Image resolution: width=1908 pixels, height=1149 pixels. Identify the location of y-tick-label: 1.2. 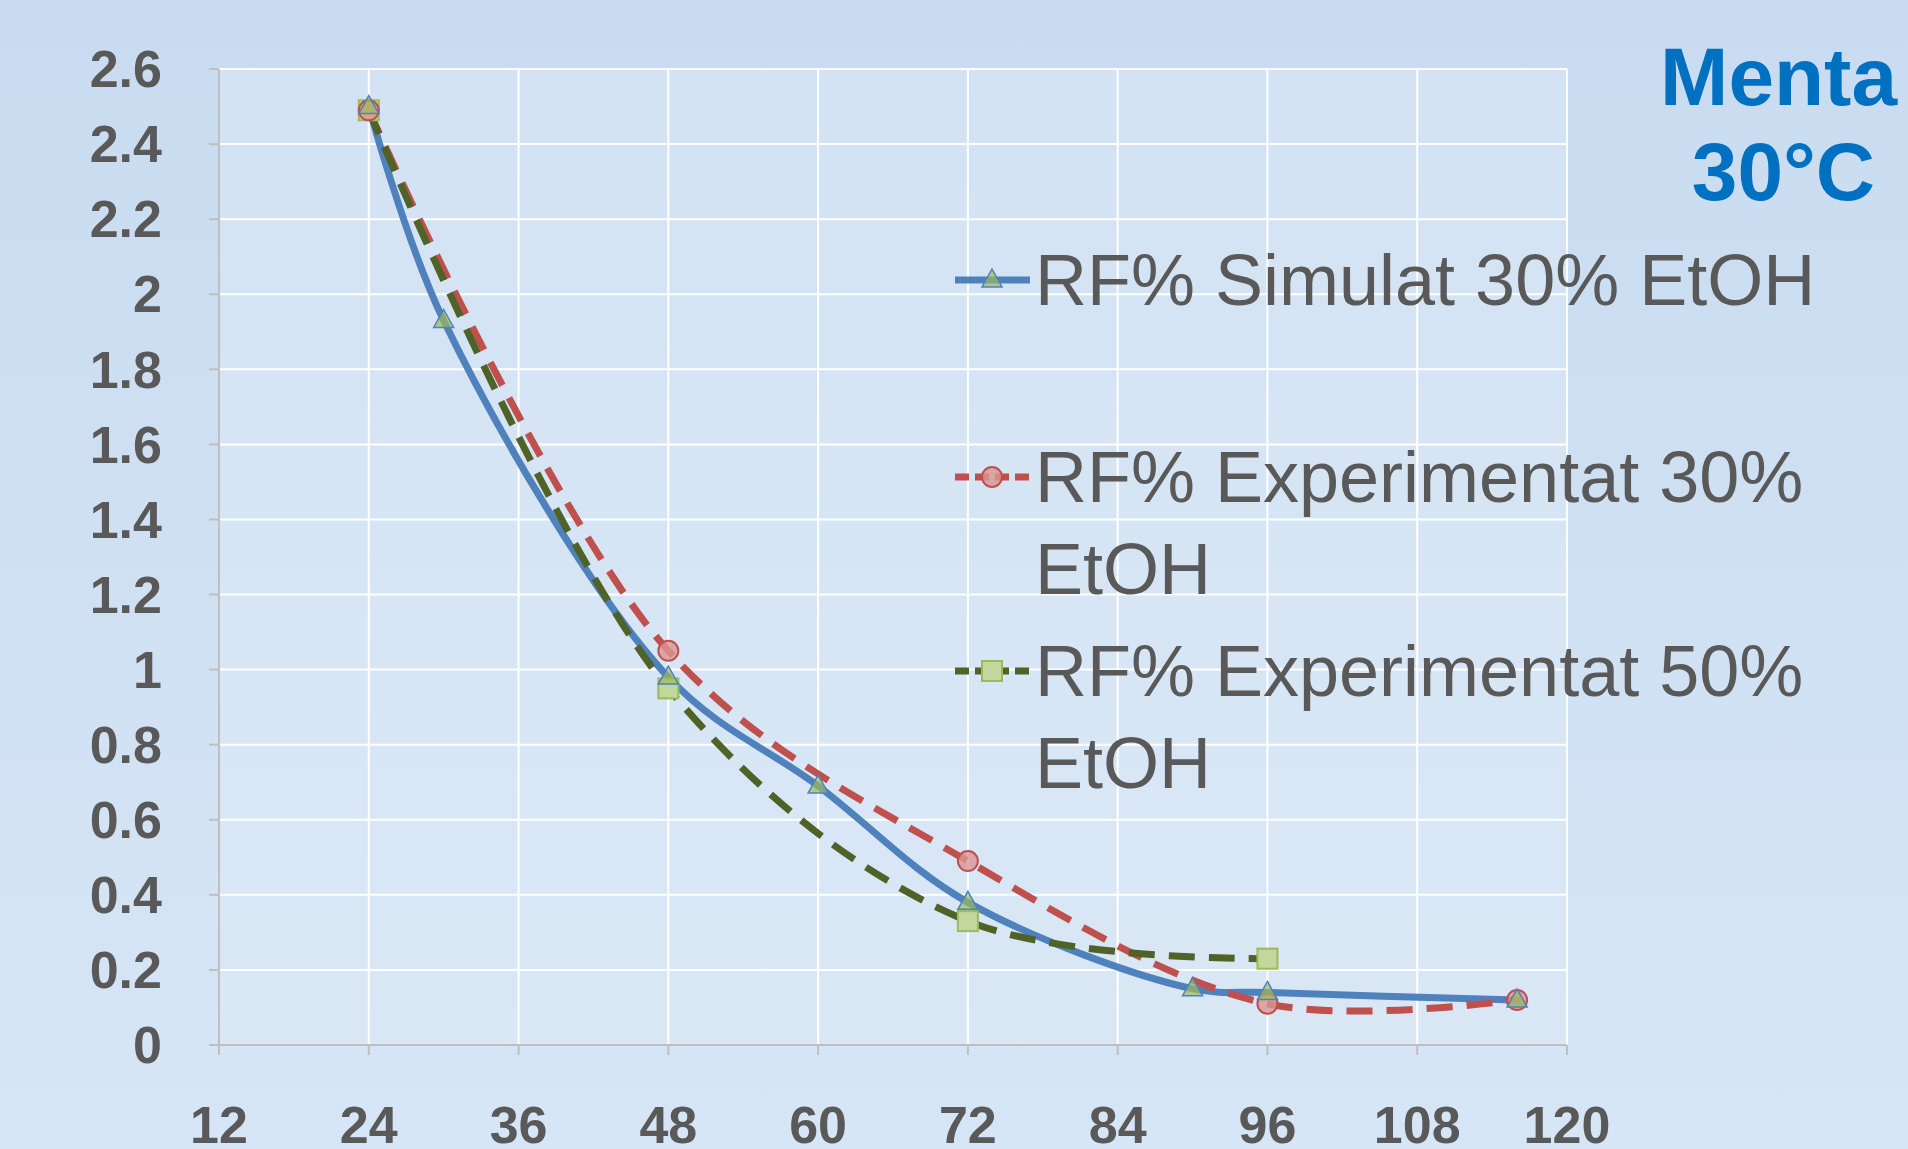
(125, 594).